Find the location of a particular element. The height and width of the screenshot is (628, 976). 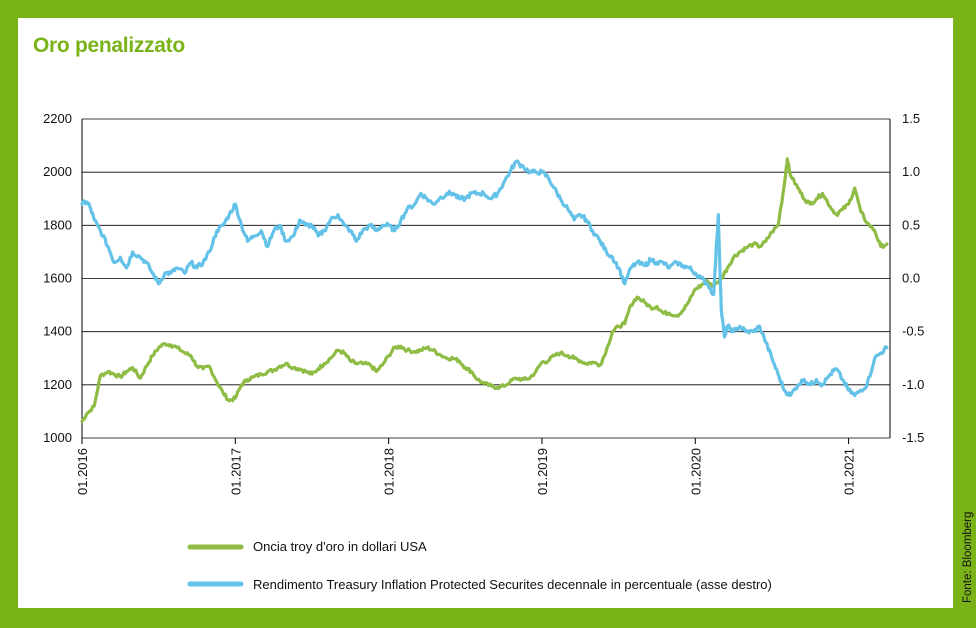

y-left-tick-label: 1200 is located at coordinates (57, 384).